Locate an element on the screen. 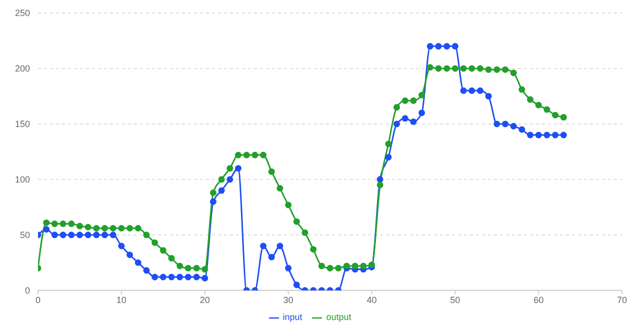  y-tick-label: 50 is located at coordinates (25, 235).